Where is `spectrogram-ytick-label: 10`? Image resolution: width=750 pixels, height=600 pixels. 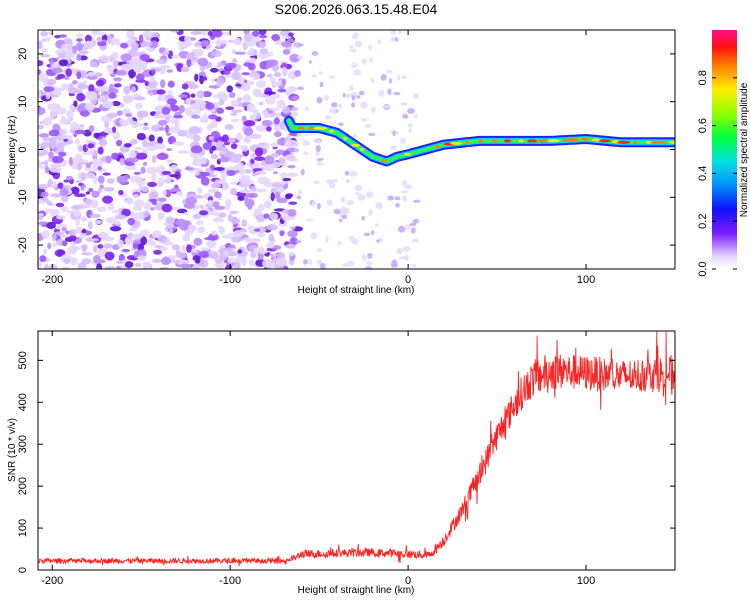 spectrogram-ytick-label: 10 is located at coordinates (23, 102).